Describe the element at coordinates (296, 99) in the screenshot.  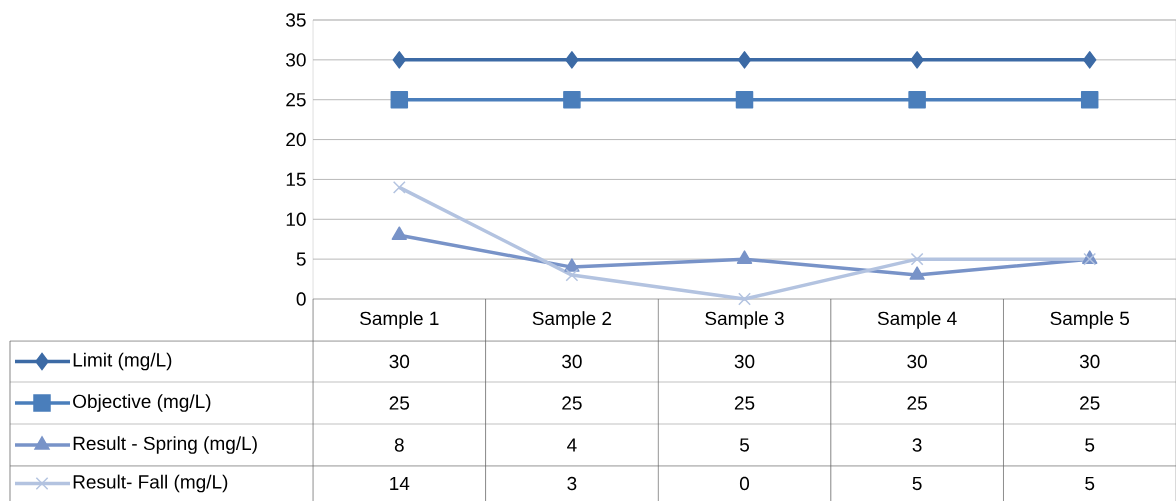
I see `y-tick-label: 25` at that location.